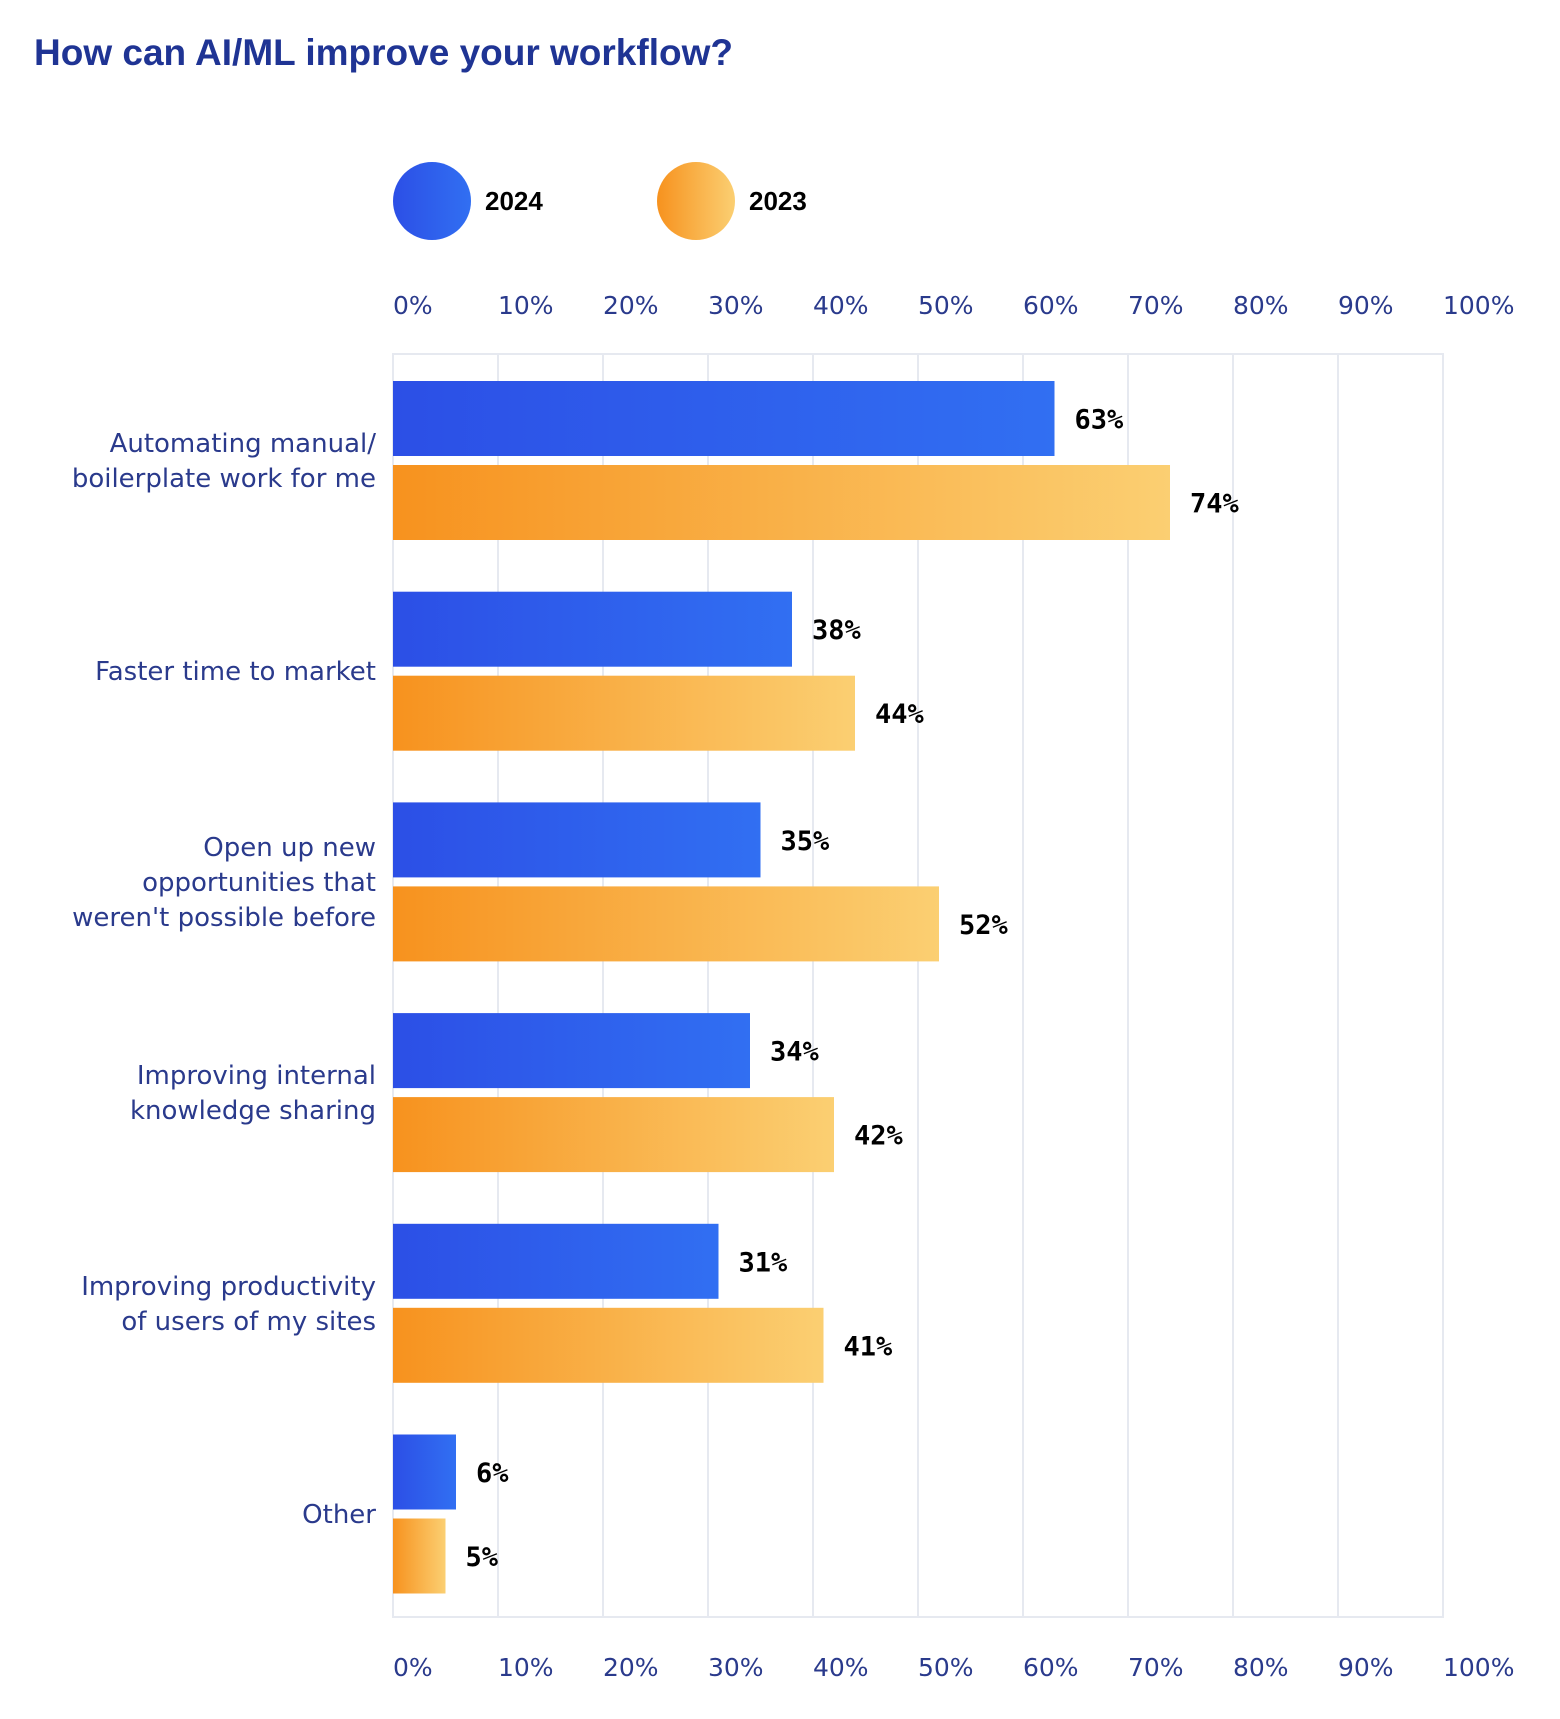  Describe the element at coordinates (432, 201) in the screenshot. I see `legend-swatch-2024` at that location.